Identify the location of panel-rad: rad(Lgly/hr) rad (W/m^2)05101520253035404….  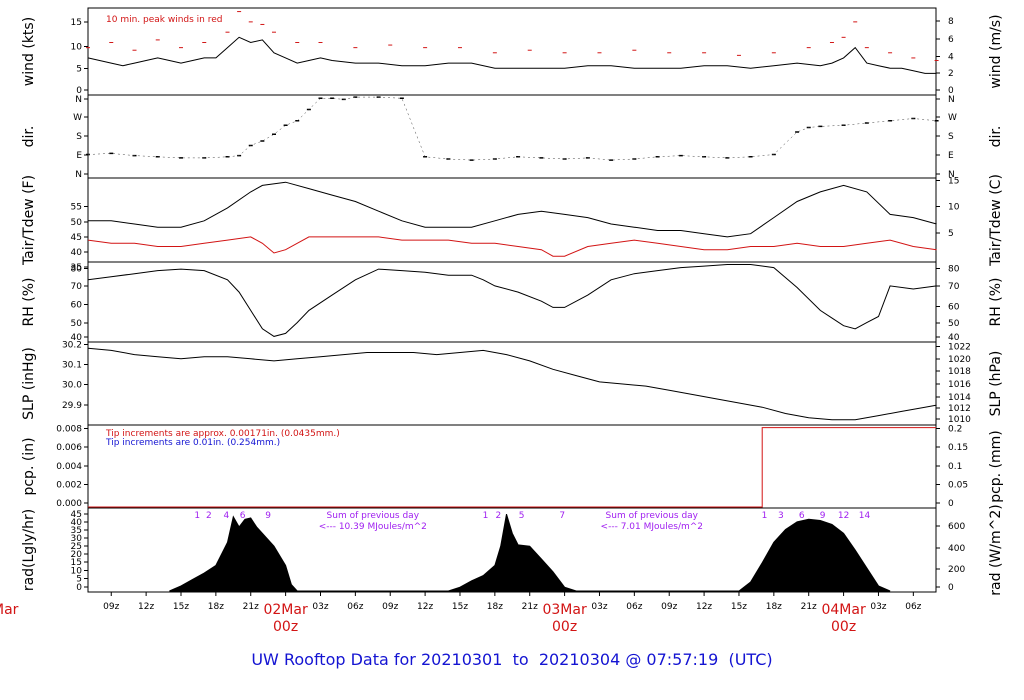
(512, 549).